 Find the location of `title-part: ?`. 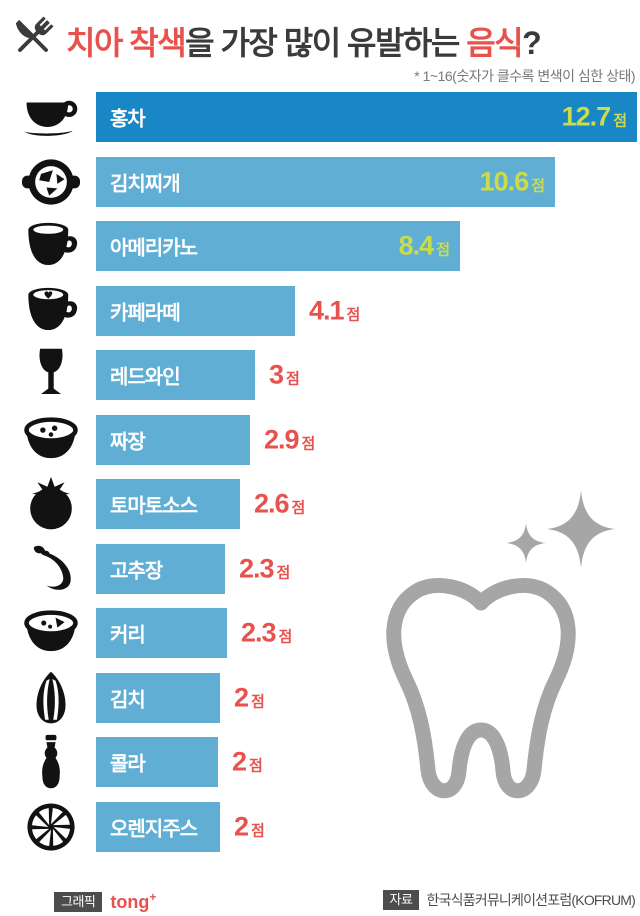

title-part: ? is located at coordinates (532, 43).